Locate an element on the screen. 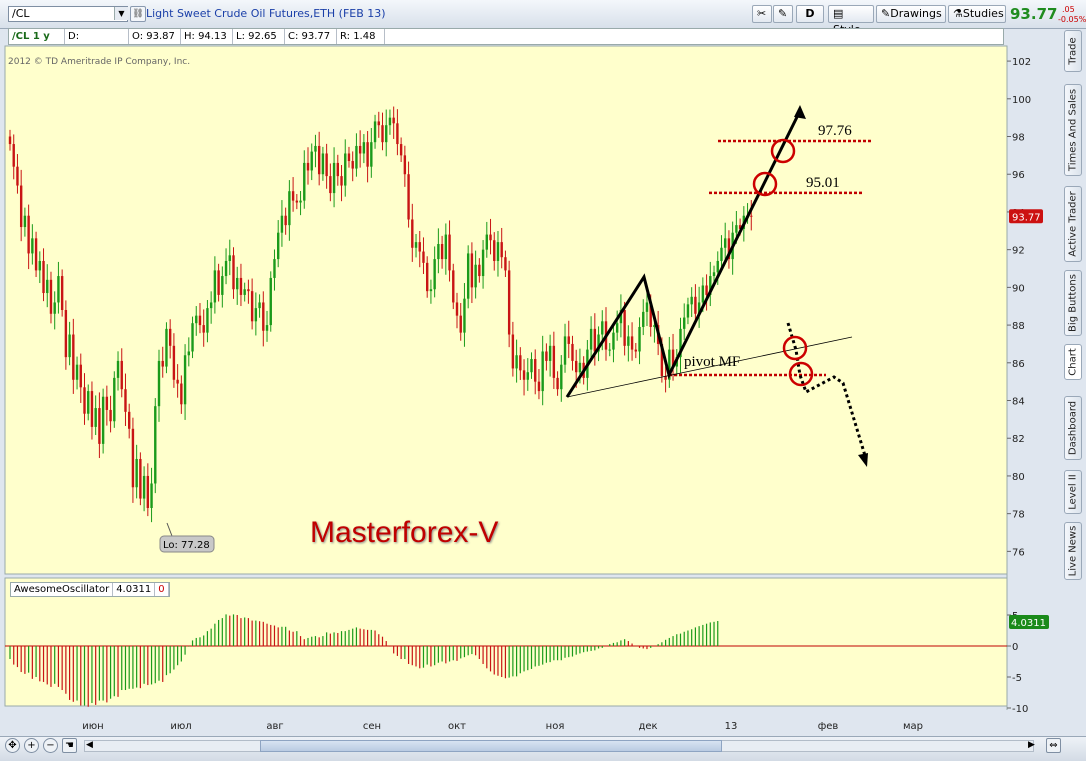 The image size is (1086, 761). low-label: Lo: 77.28 is located at coordinates (186, 545).